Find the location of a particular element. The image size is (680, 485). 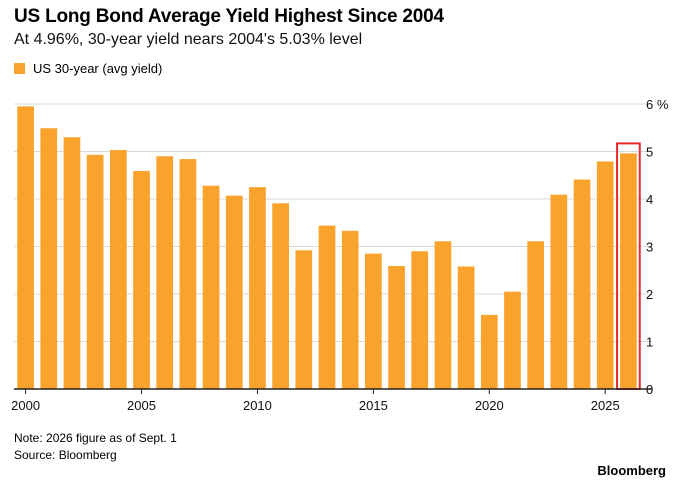

bar-2005 is located at coordinates (141, 279).